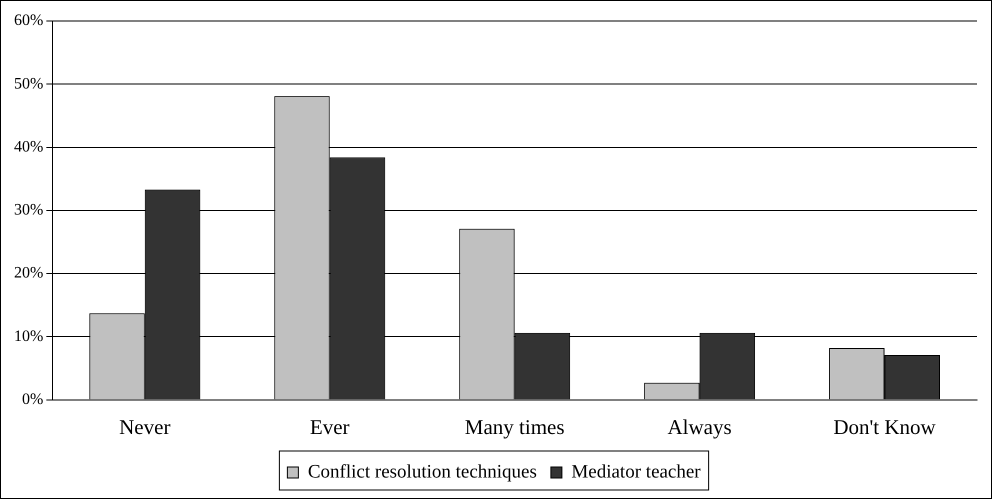 This screenshot has width=992, height=499. What do you see at coordinates (885, 426) in the screenshot?
I see `x-tick-label: Don't Know` at bounding box center [885, 426].